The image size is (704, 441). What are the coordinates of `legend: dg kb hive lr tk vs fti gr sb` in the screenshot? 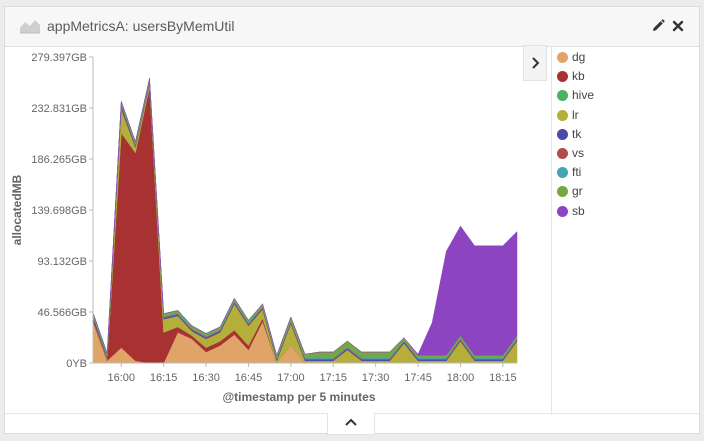 It's located at (623, 135).